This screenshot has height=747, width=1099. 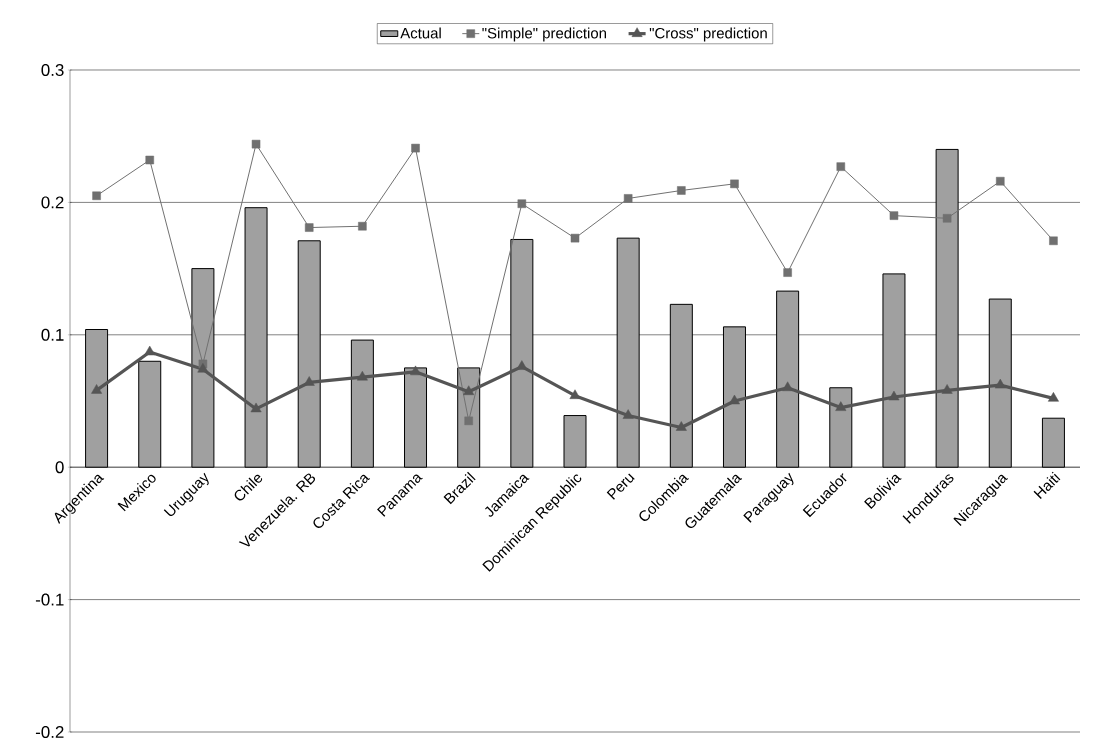 I want to click on y-tick-label: 0.3, so click(x=52, y=69).